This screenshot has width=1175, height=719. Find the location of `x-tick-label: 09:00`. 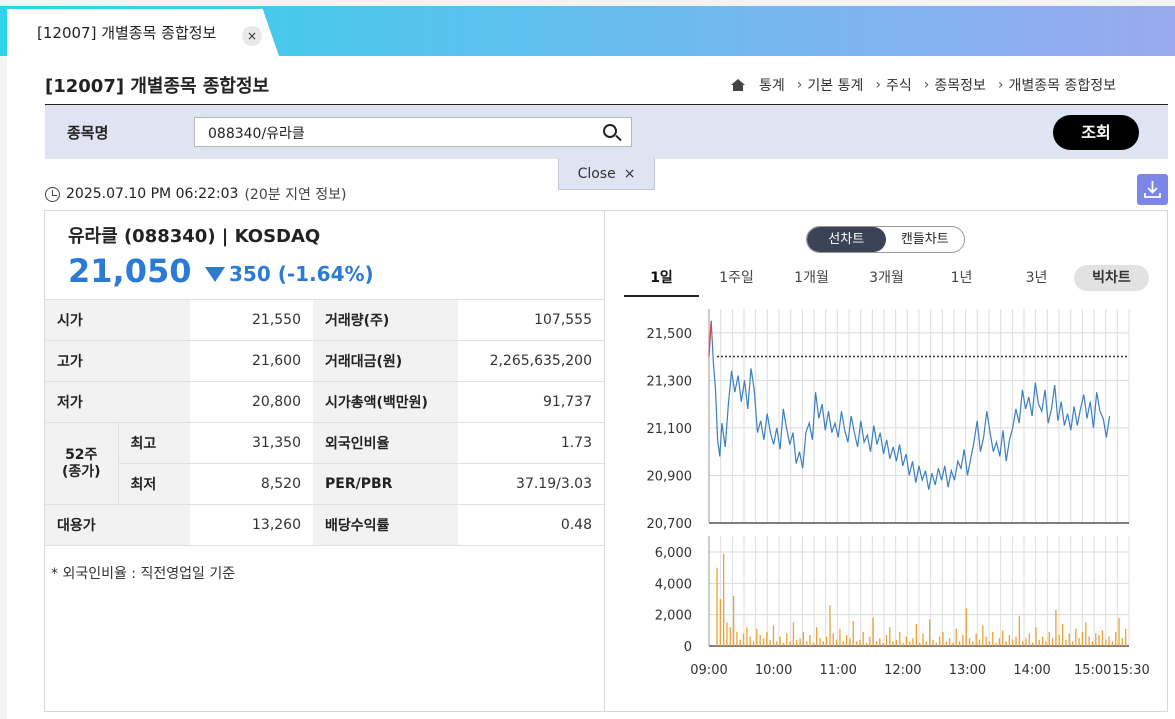

x-tick-label: 09:00 is located at coordinates (708, 670).